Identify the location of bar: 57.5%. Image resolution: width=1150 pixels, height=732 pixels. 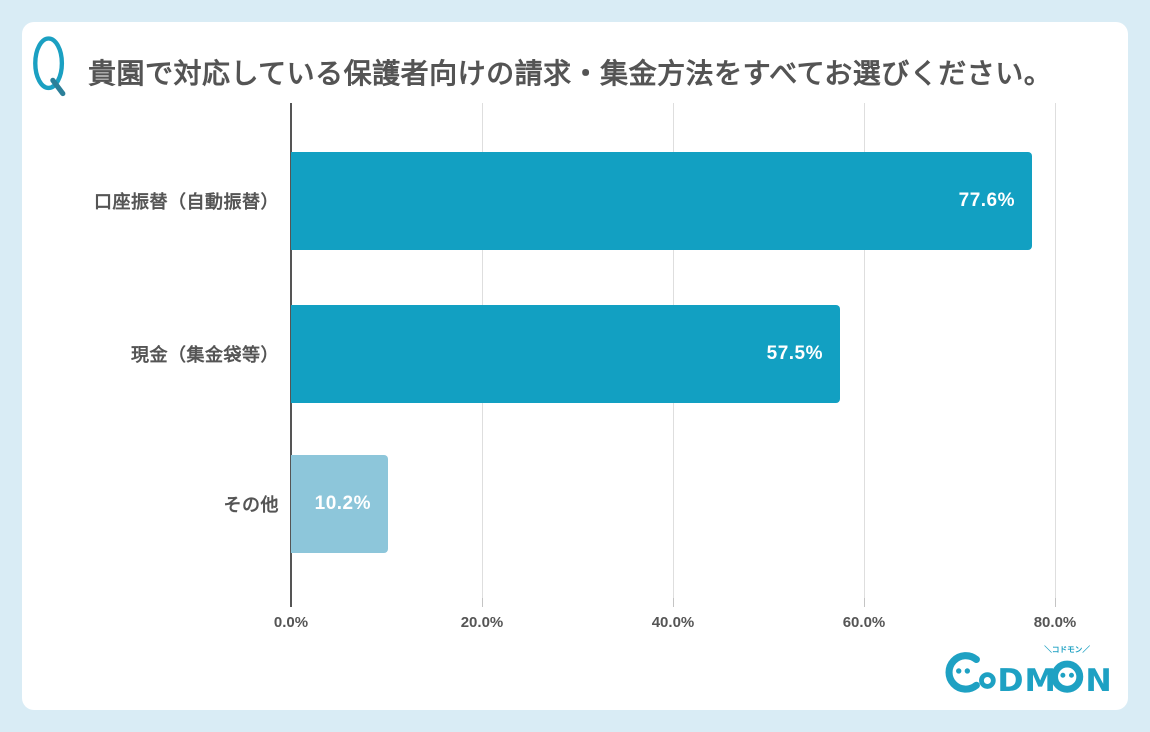
(565, 354).